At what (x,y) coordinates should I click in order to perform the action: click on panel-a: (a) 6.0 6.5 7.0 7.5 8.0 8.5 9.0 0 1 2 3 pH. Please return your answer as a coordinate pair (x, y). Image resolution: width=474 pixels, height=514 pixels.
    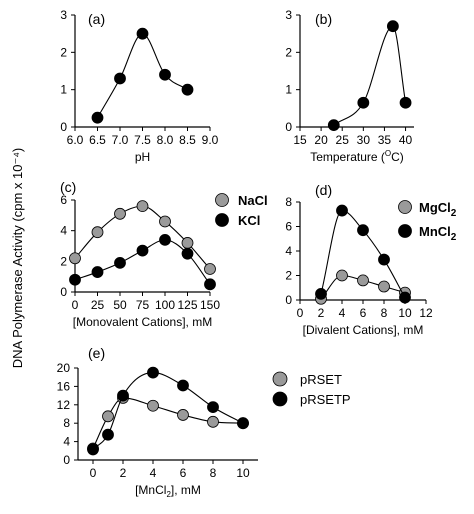
    Looking at the image, I should click on (139, 86).